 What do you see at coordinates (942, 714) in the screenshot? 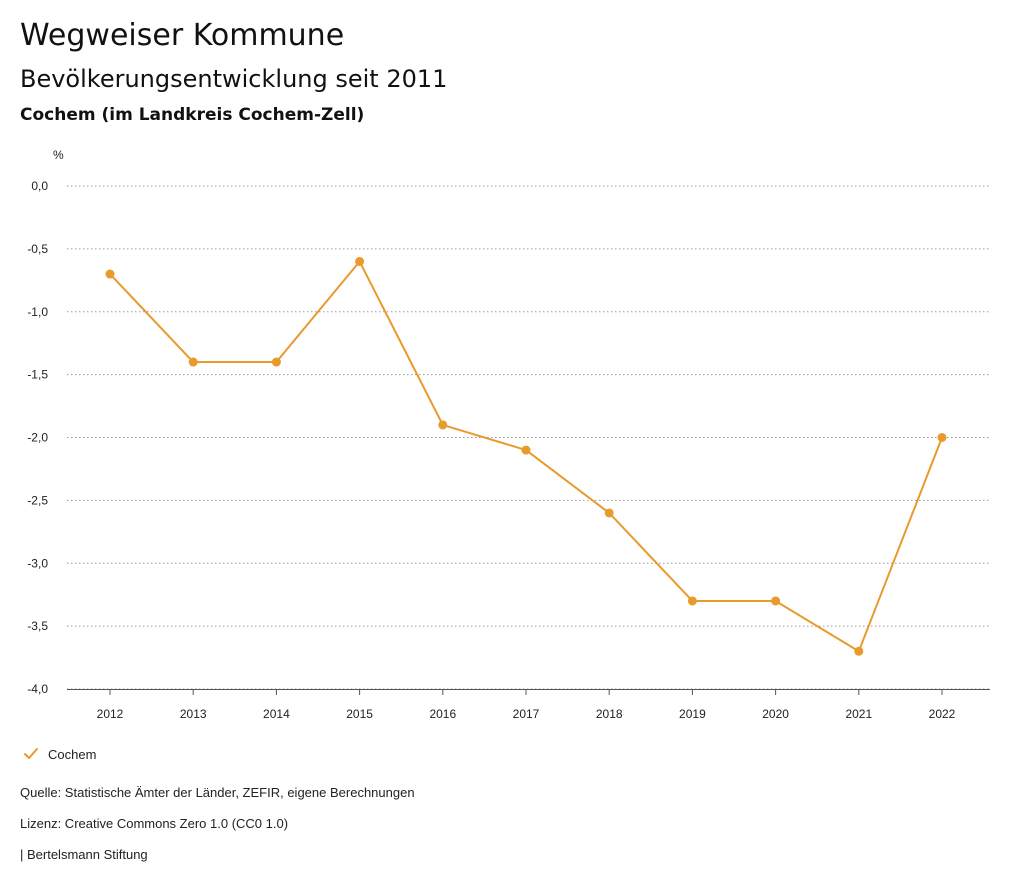
I see `x-tick-label: 2022` at bounding box center [942, 714].